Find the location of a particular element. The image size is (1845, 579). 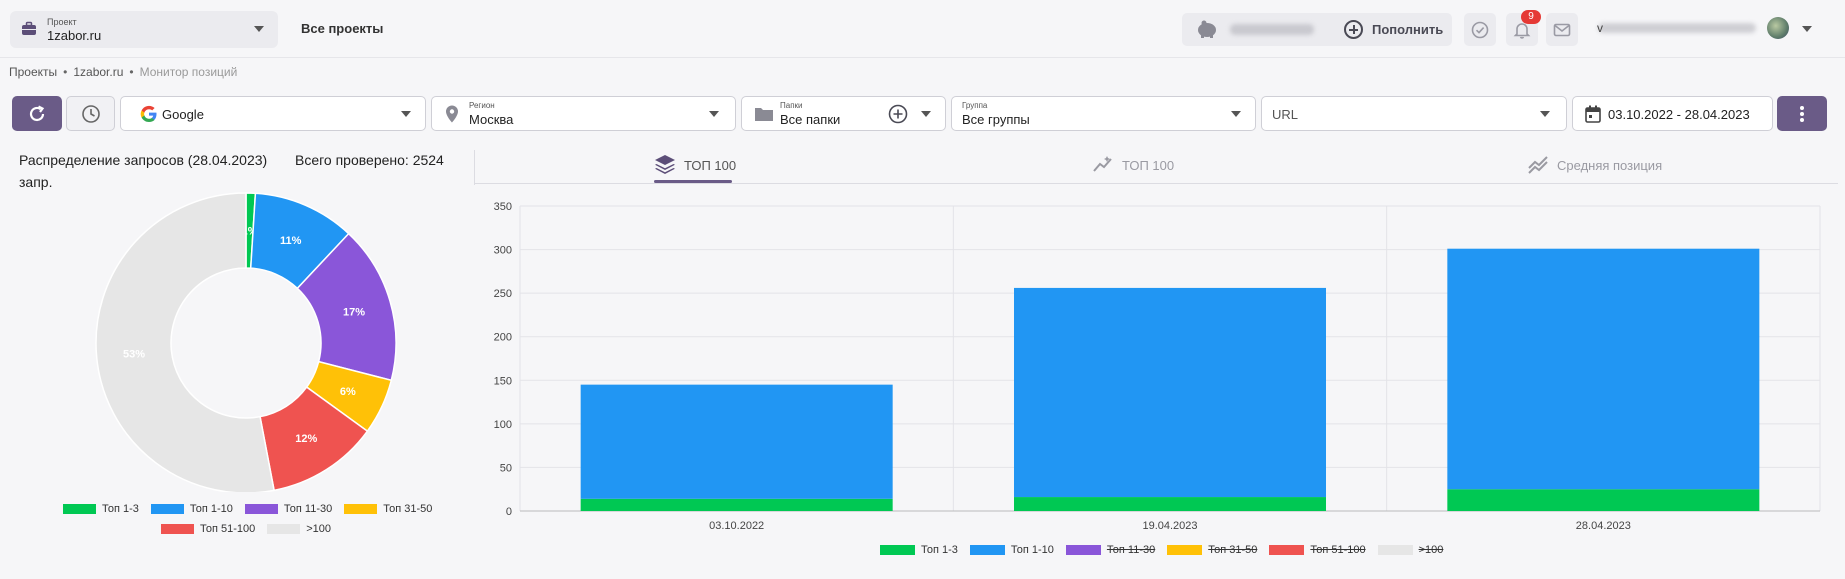

x-tick-label: 03.10.2022 is located at coordinates (736, 526).